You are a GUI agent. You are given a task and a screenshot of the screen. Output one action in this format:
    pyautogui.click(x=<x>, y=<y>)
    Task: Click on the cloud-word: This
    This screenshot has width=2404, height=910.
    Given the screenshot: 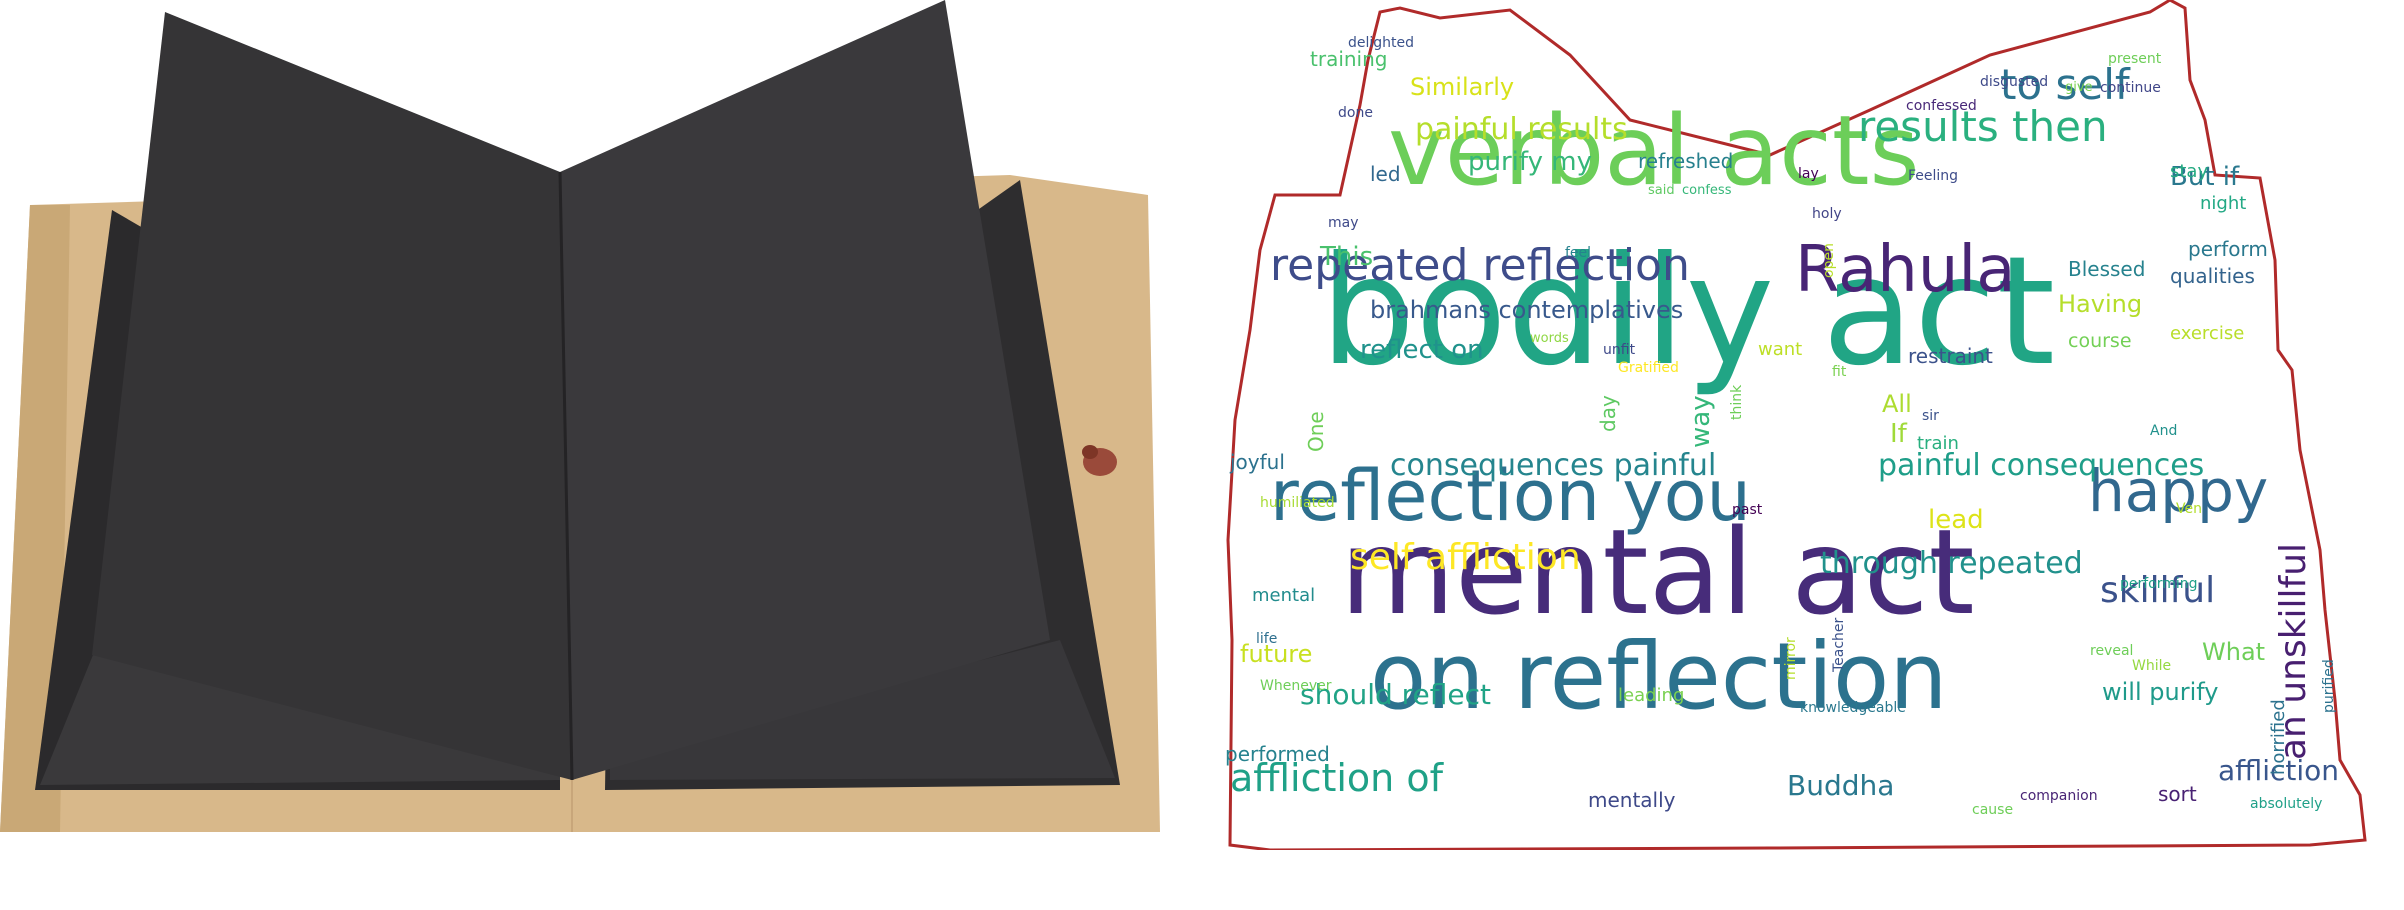 What is the action you would take?
    pyautogui.click(x=1347, y=256)
    